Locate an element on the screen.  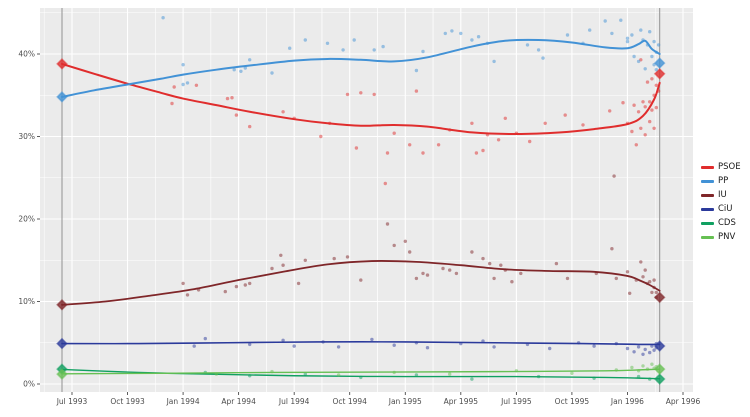
legend-label: PSOE is located at coordinates (729, 167).